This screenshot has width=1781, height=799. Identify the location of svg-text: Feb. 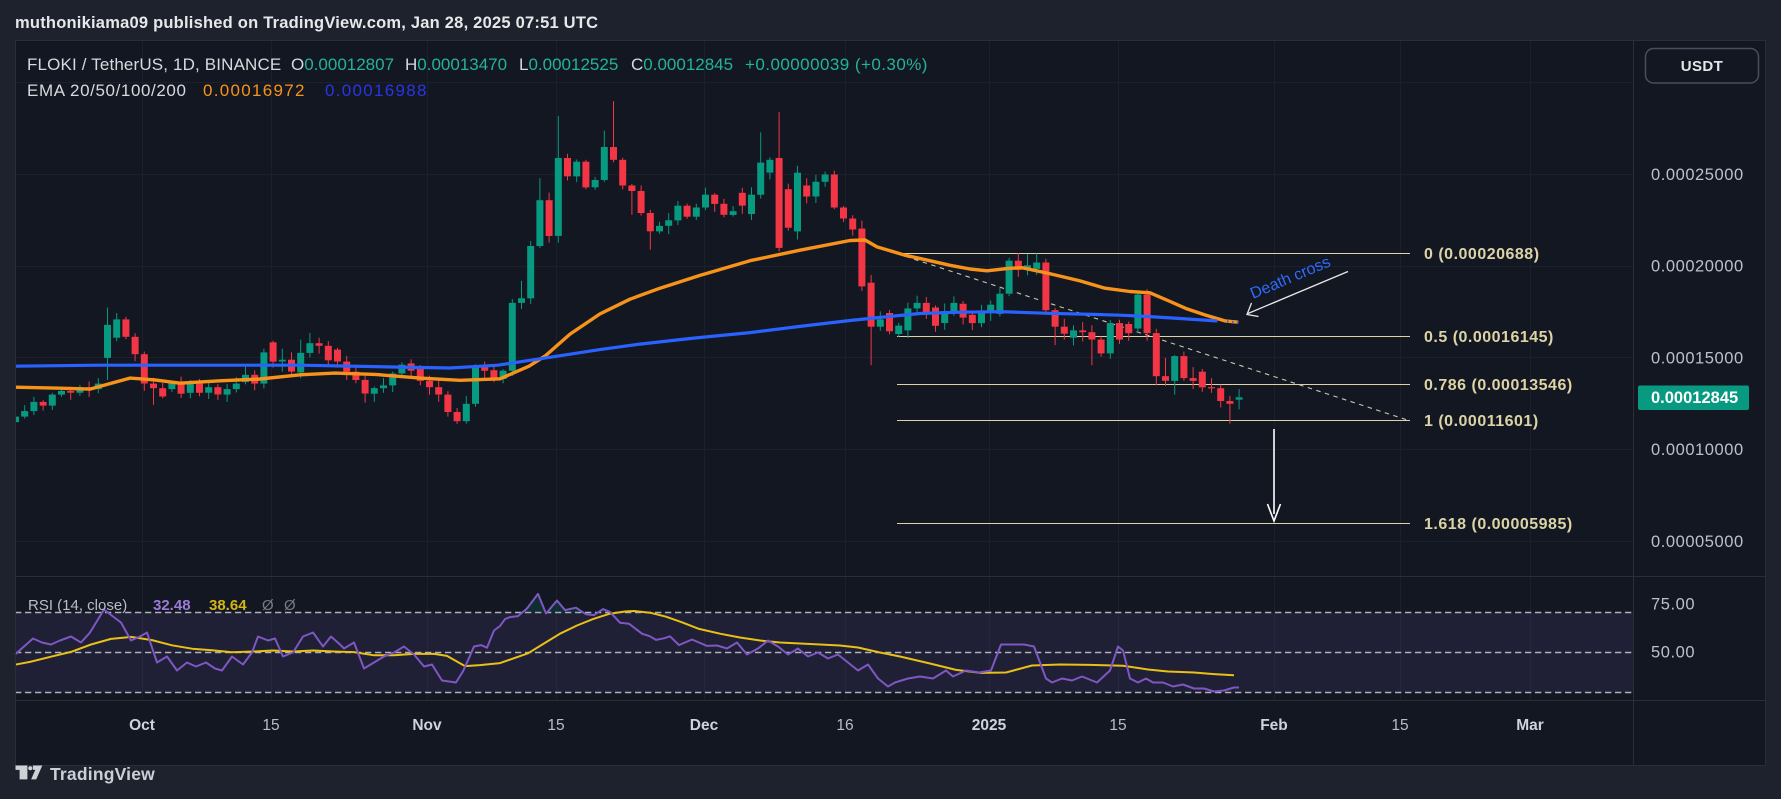
(1274, 725).